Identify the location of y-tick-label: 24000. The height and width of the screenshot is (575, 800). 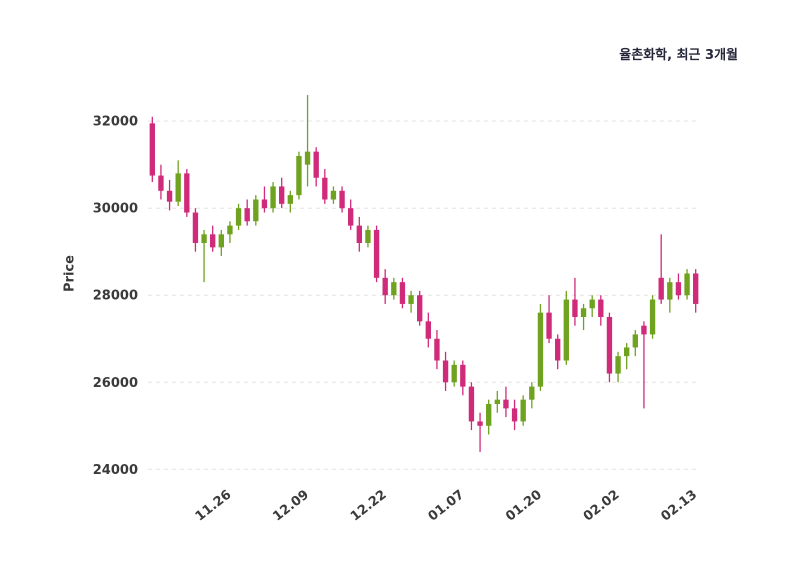
(115, 470).